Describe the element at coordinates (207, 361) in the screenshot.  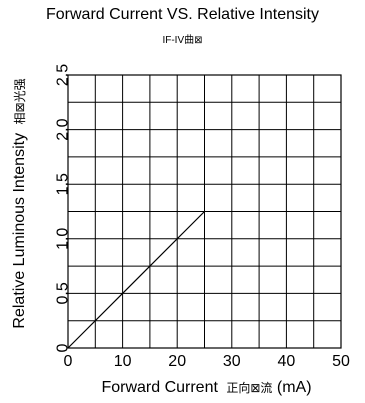
I see `x-tick-labels: 0 10 20 30 40 50` at that location.